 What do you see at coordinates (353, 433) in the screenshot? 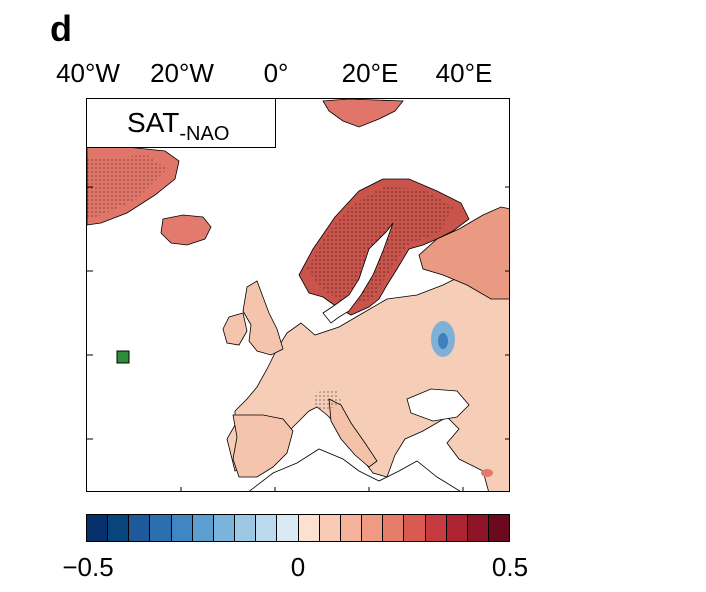
I see `italy-region` at bounding box center [353, 433].